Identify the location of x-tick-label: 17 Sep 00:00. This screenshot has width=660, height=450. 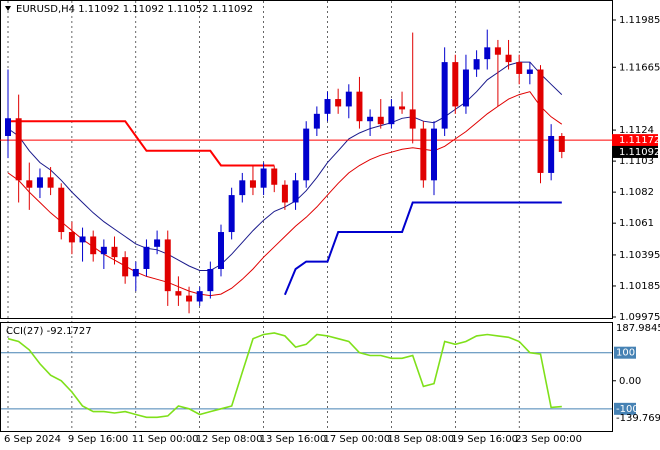
(357, 439).